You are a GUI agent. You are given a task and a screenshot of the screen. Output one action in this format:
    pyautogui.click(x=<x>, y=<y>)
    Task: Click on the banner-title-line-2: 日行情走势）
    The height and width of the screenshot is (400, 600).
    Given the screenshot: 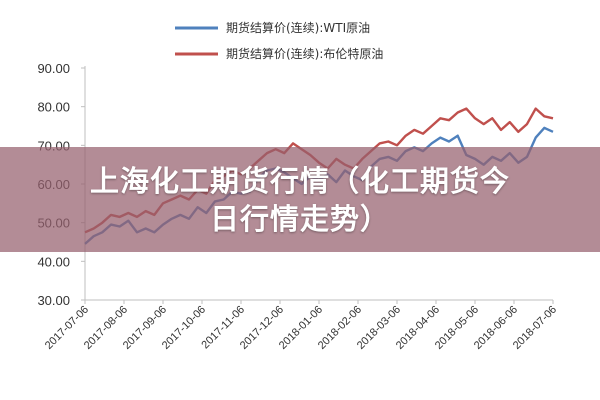 What is the action you would take?
    pyautogui.click(x=299, y=218)
    